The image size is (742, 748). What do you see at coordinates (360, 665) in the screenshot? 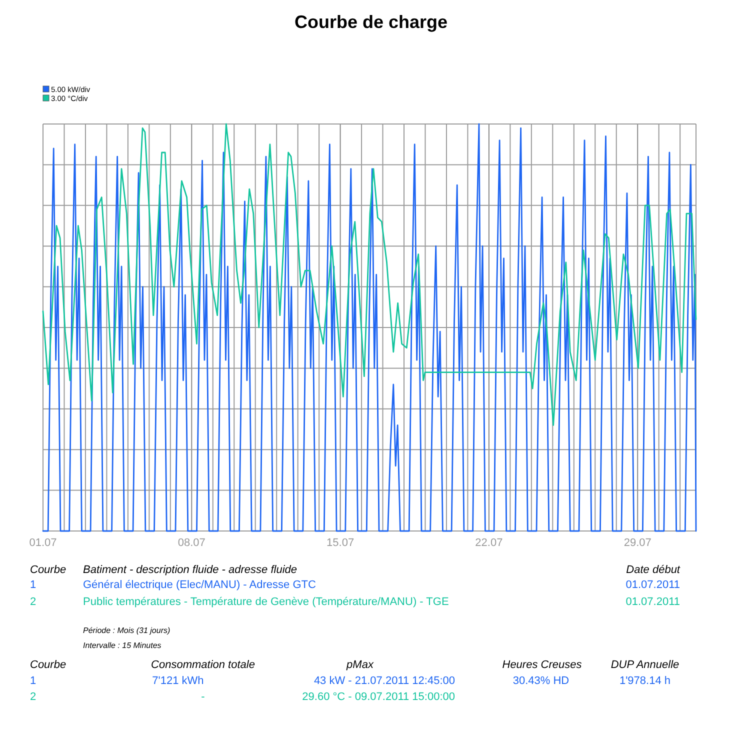
I see `text: pMax` at bounding box center [360, 665].